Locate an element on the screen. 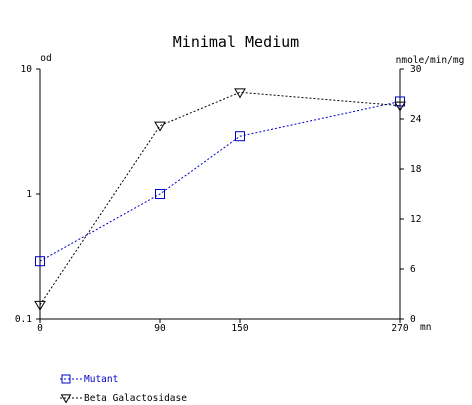  right-tick-label: 30 is located at coordinates (416, 69).